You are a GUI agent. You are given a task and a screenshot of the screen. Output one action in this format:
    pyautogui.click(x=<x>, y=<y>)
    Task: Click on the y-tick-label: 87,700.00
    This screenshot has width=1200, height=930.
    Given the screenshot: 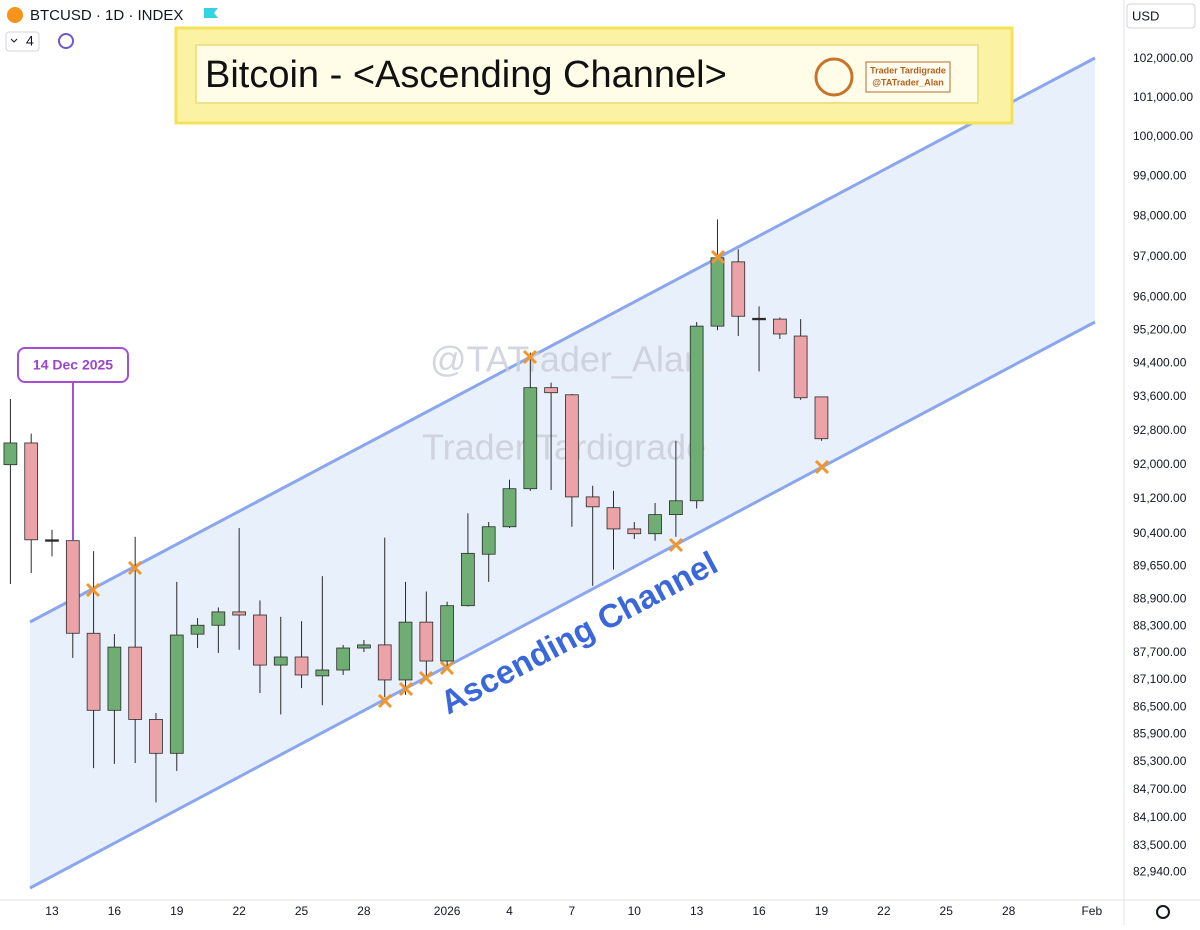 What is the action you would take?
    pyautogui.click(x=1160, y=652)
    